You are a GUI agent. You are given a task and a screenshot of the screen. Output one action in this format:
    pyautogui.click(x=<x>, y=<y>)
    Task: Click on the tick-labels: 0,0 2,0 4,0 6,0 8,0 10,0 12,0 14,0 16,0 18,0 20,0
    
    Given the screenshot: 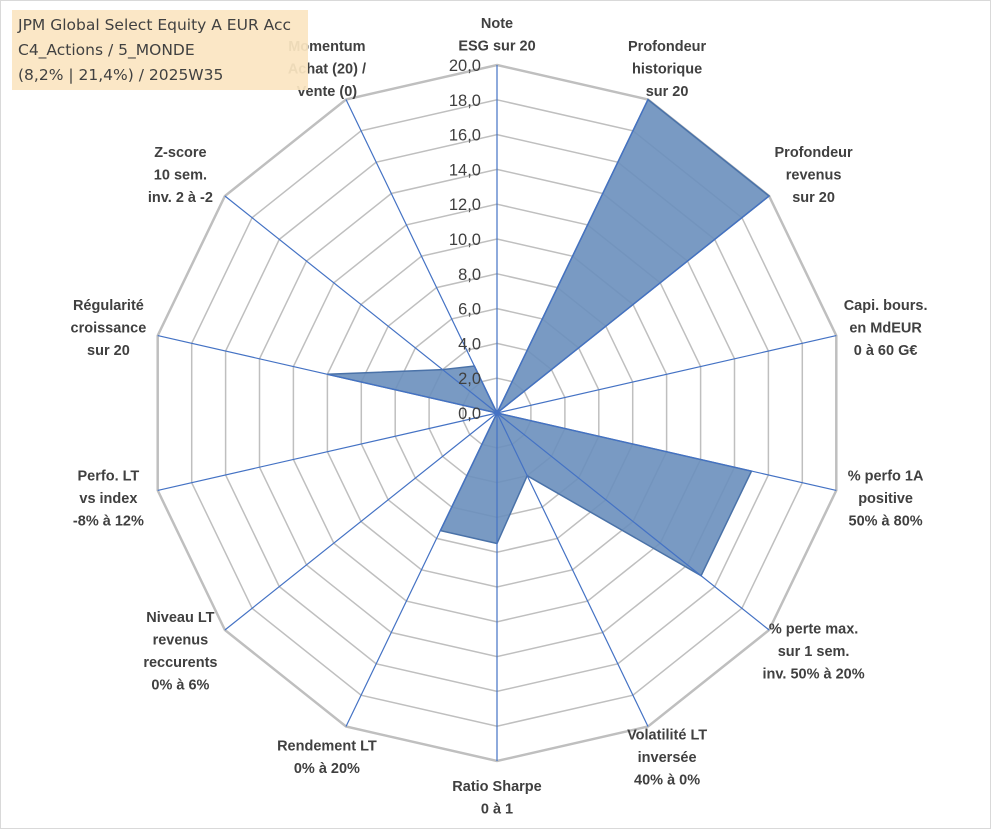 What is the action you would take?
    pyautogui.click(x=465, y=240)
    